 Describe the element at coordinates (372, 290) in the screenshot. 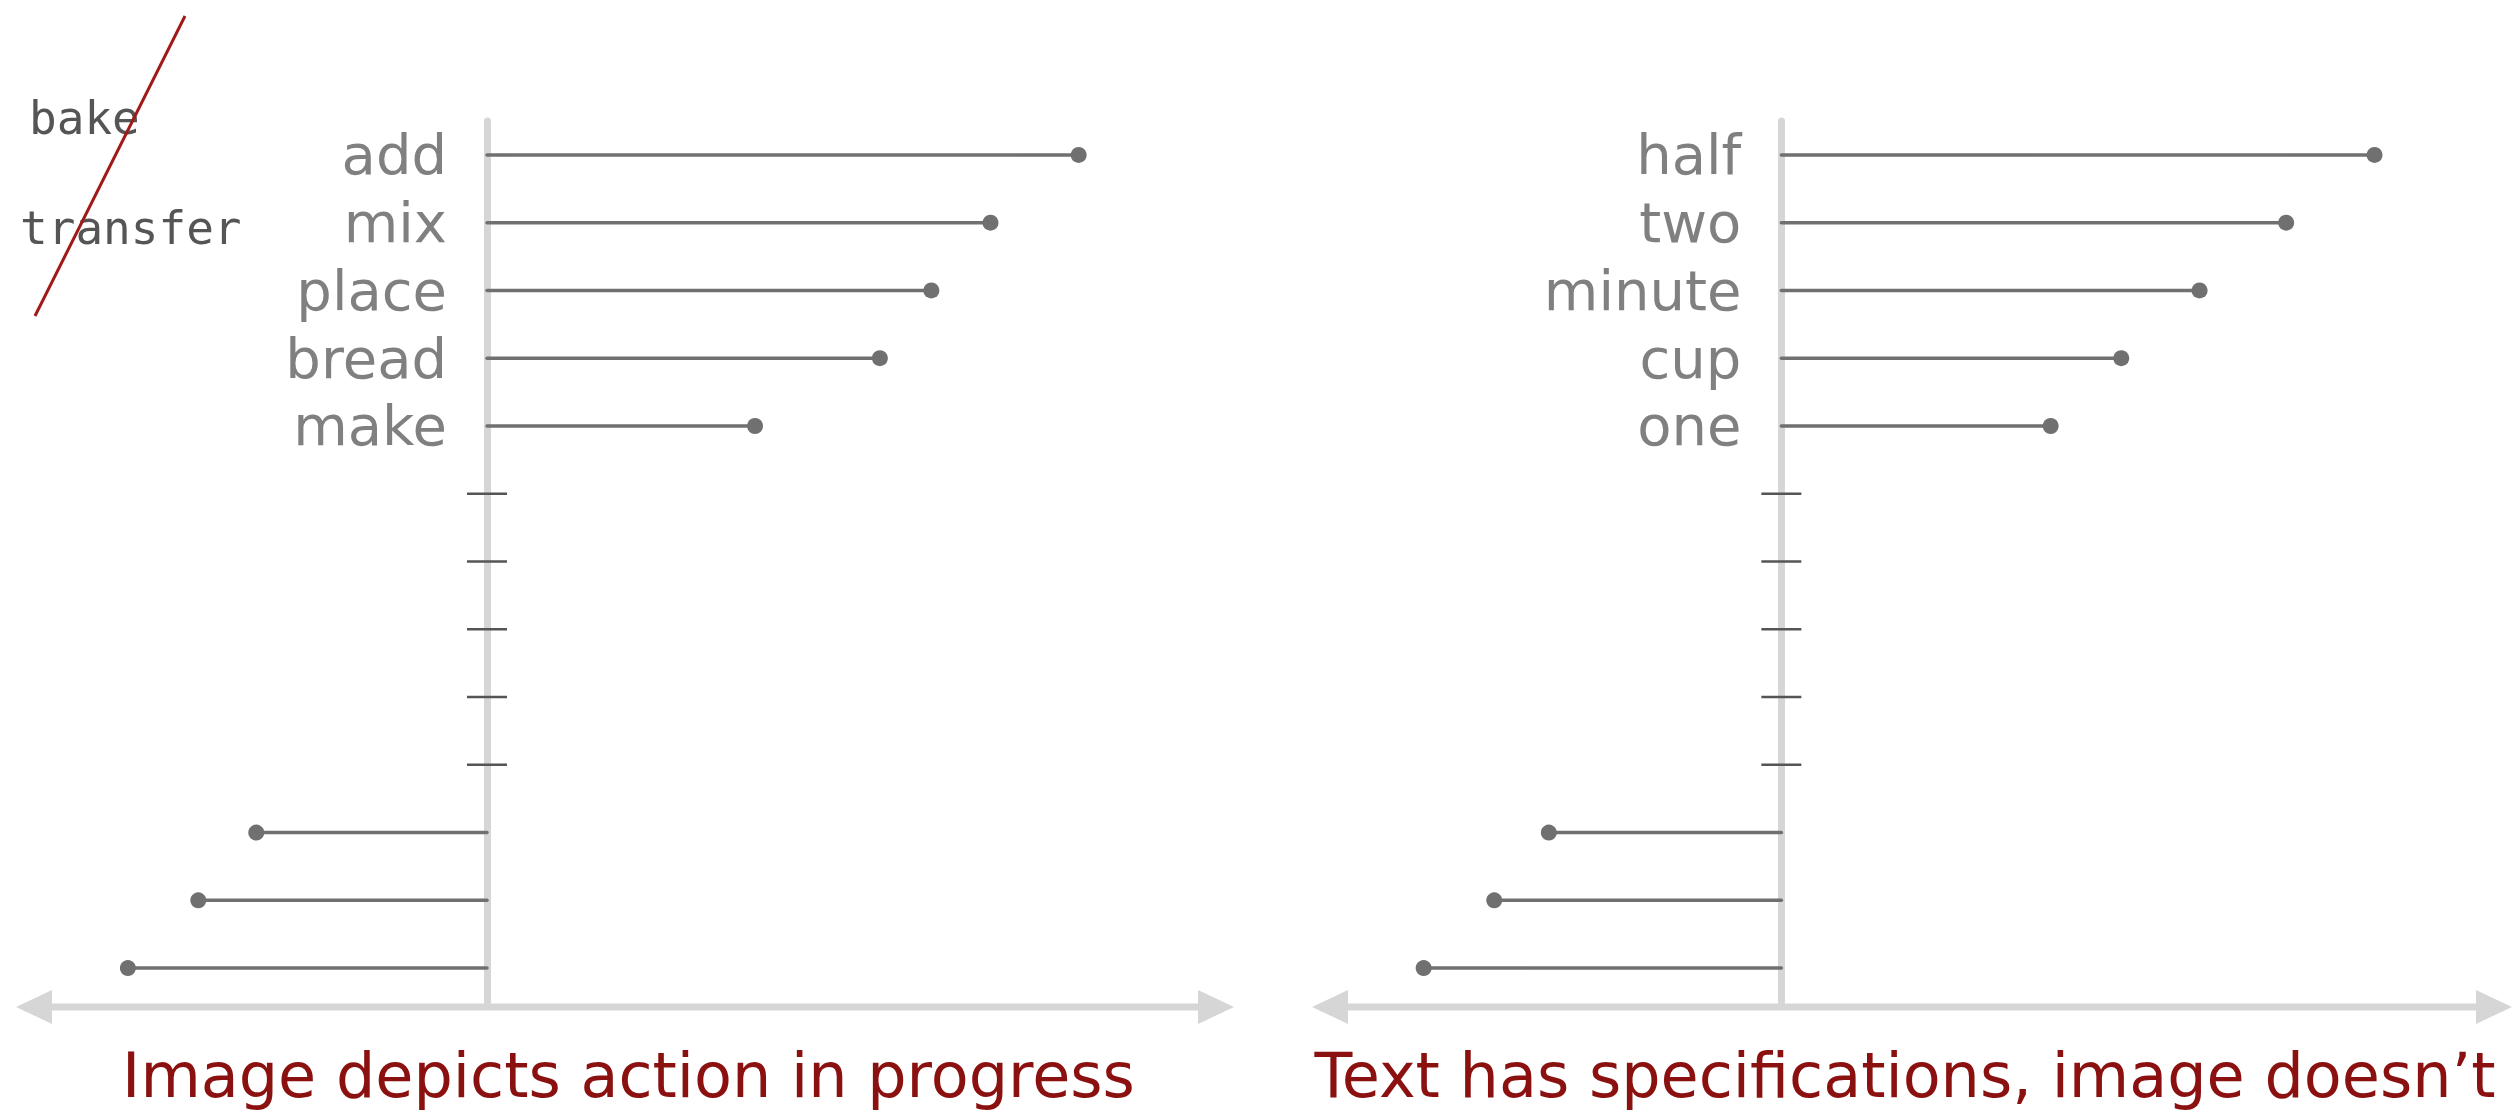

I see `y-tick-label: place` at that location.